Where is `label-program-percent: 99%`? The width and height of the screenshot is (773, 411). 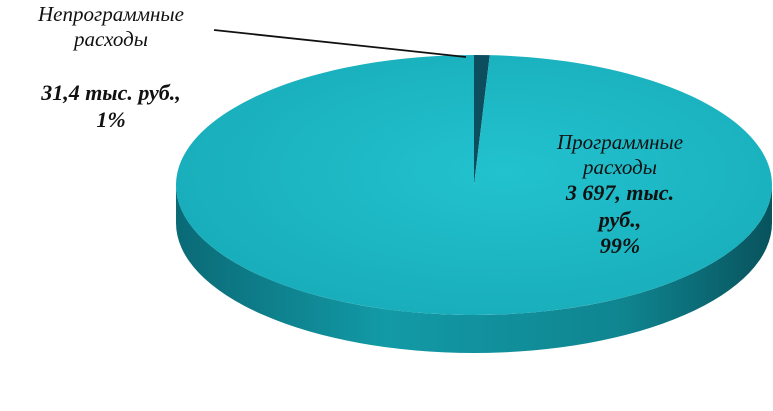 label-program-percent: 99% is located at coordinates (620, 246).